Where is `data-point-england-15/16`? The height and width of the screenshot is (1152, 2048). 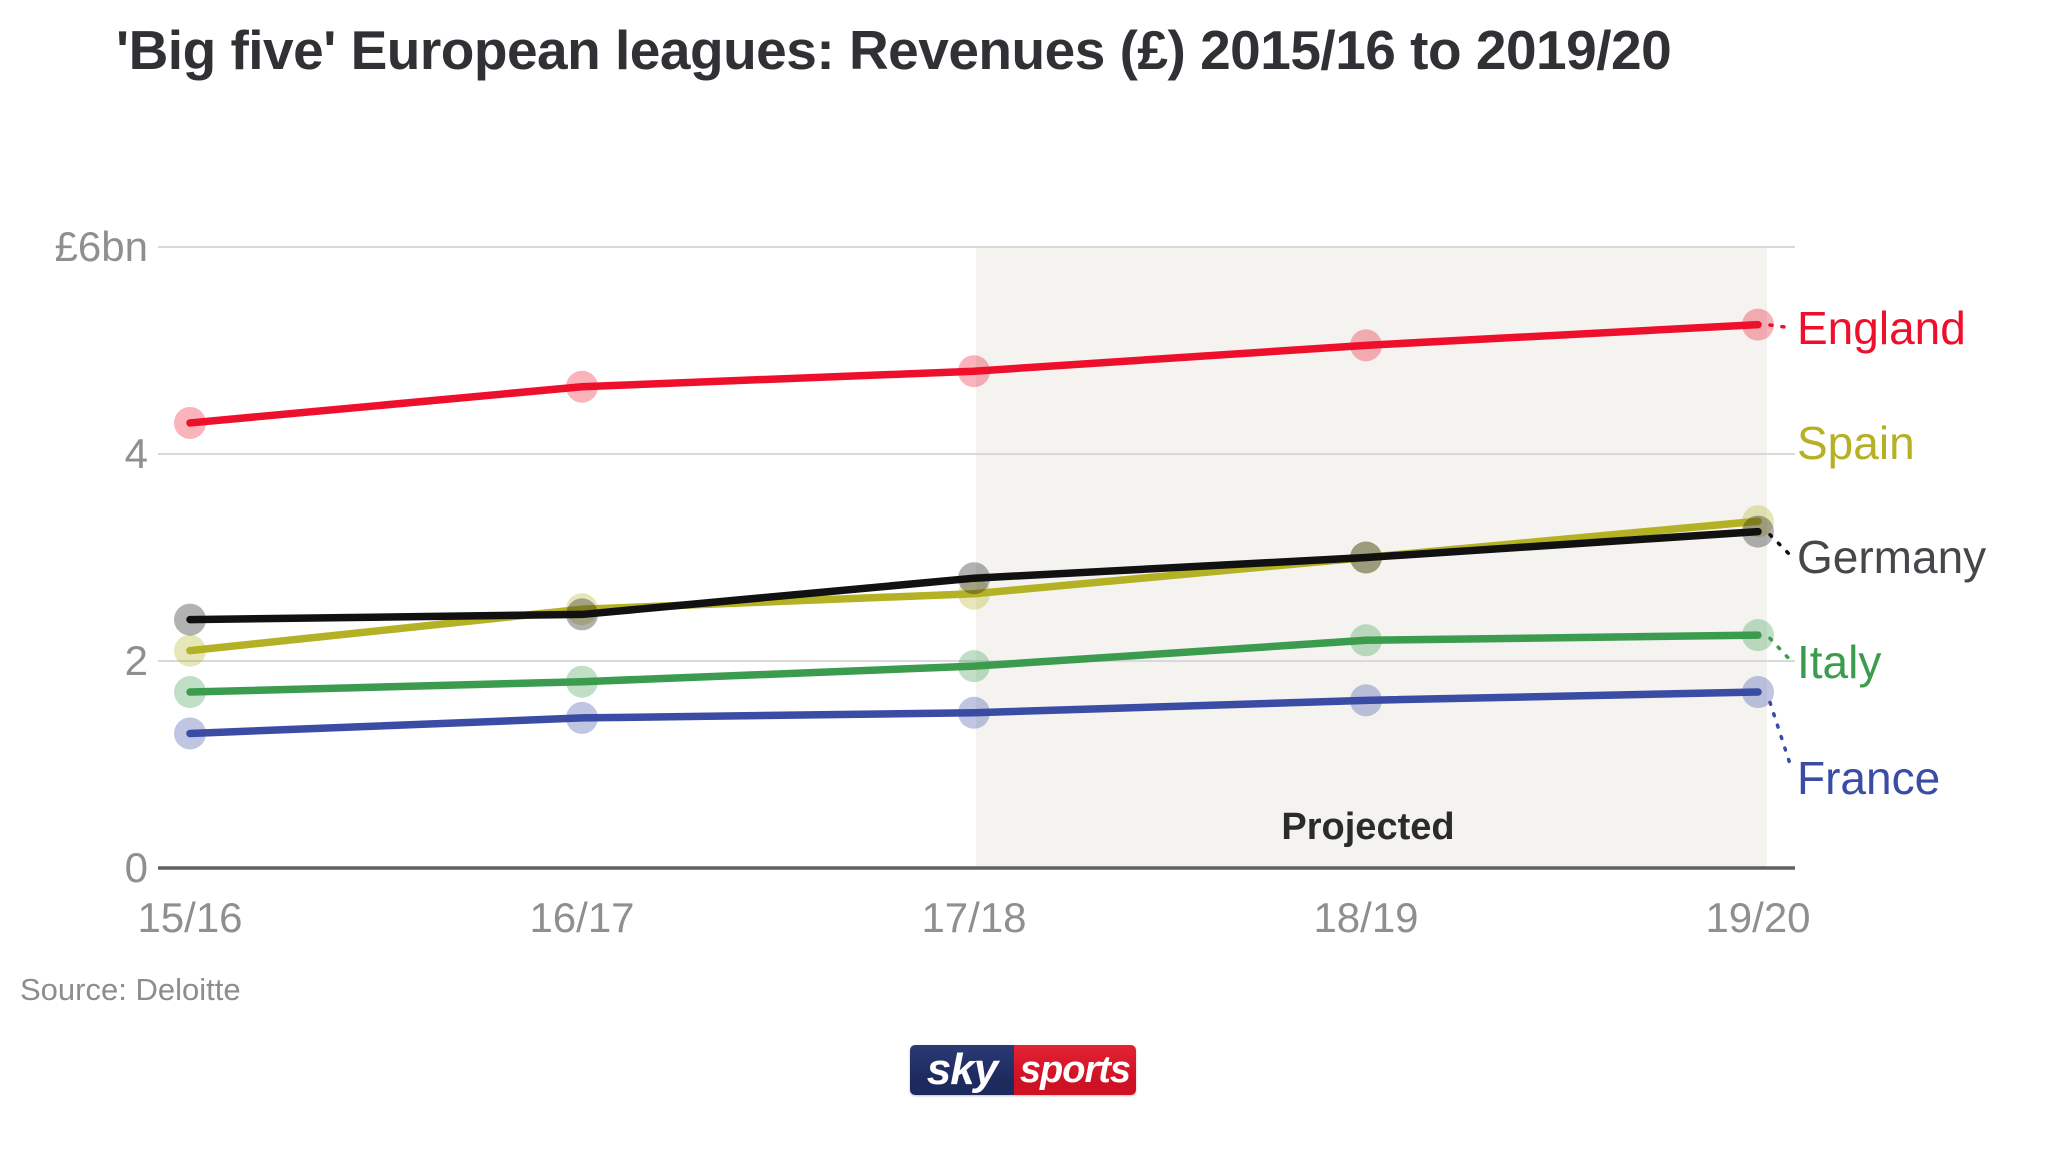
data-point-england-15/16 is located at coordinates (190, 422).